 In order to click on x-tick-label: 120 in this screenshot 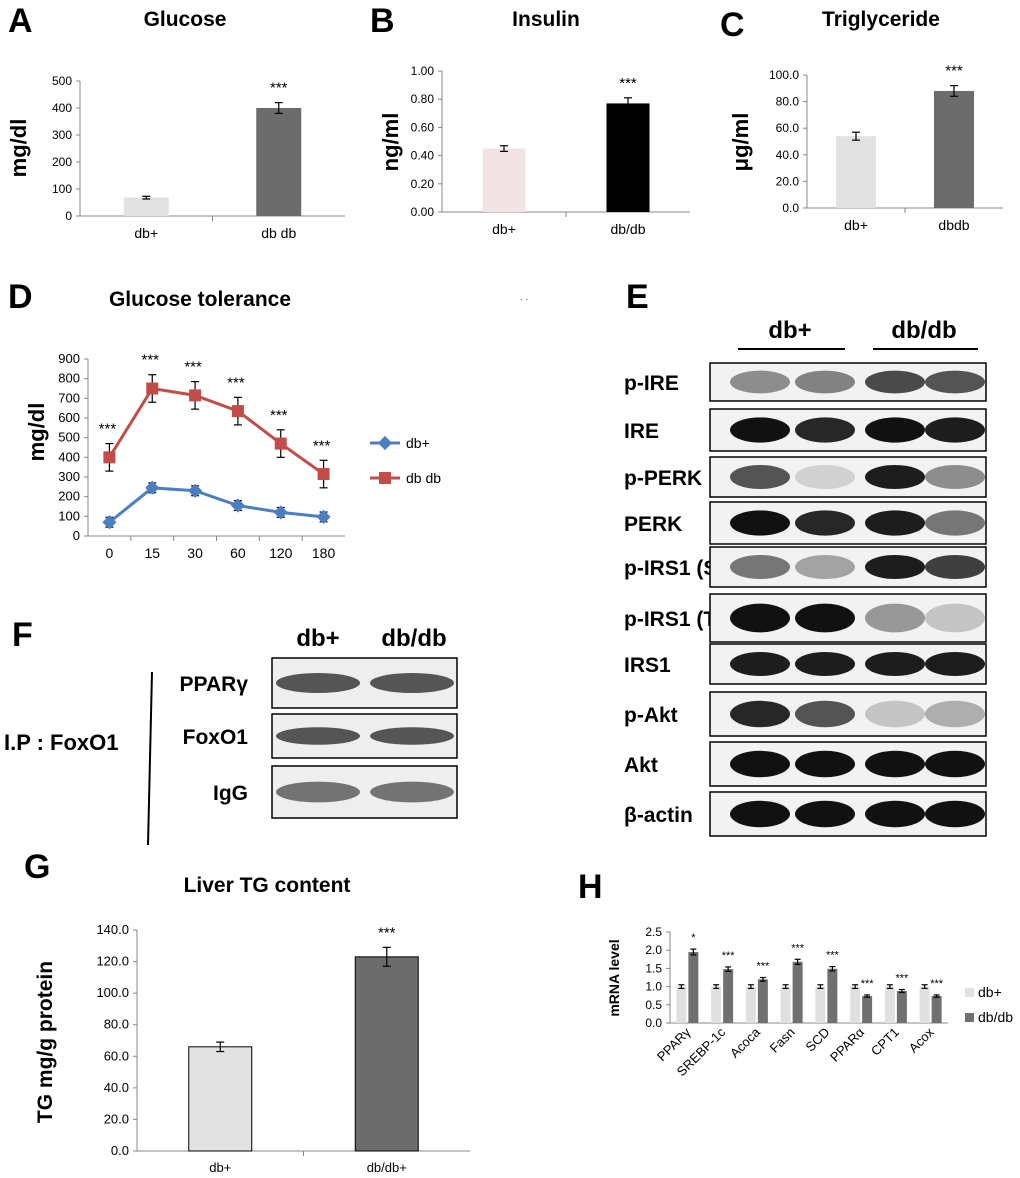, I will do `click(281, 553)`.